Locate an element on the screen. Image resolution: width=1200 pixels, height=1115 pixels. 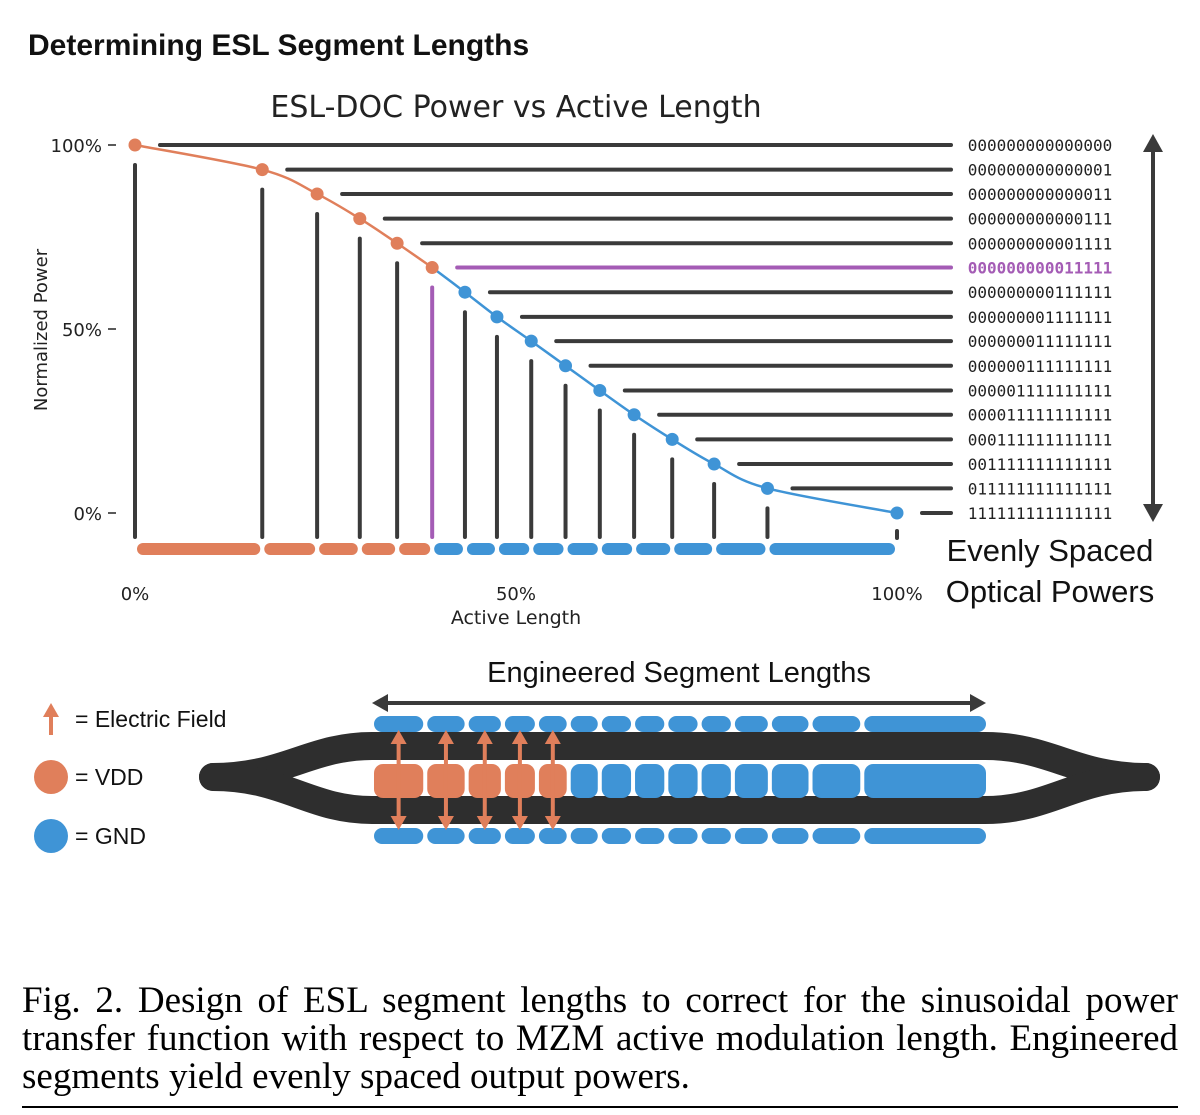
mzm-title: Engineered Segment Lengths is located at coordinates (679, 673).